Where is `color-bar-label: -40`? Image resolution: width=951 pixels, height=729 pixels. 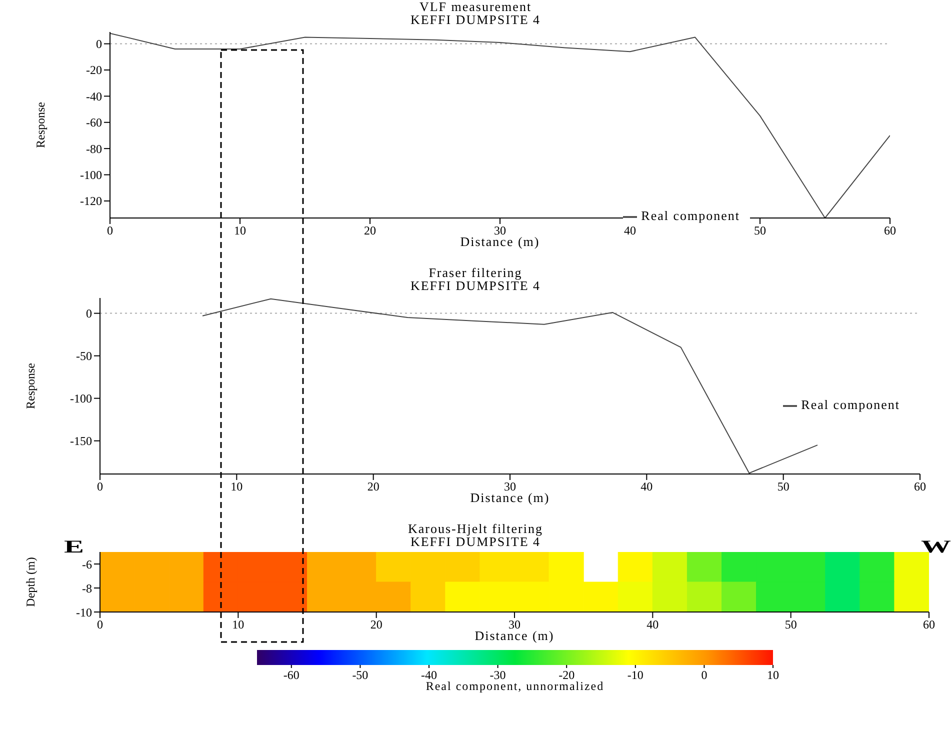
color-bar-label: -40 is located at coordinates (429, 675).